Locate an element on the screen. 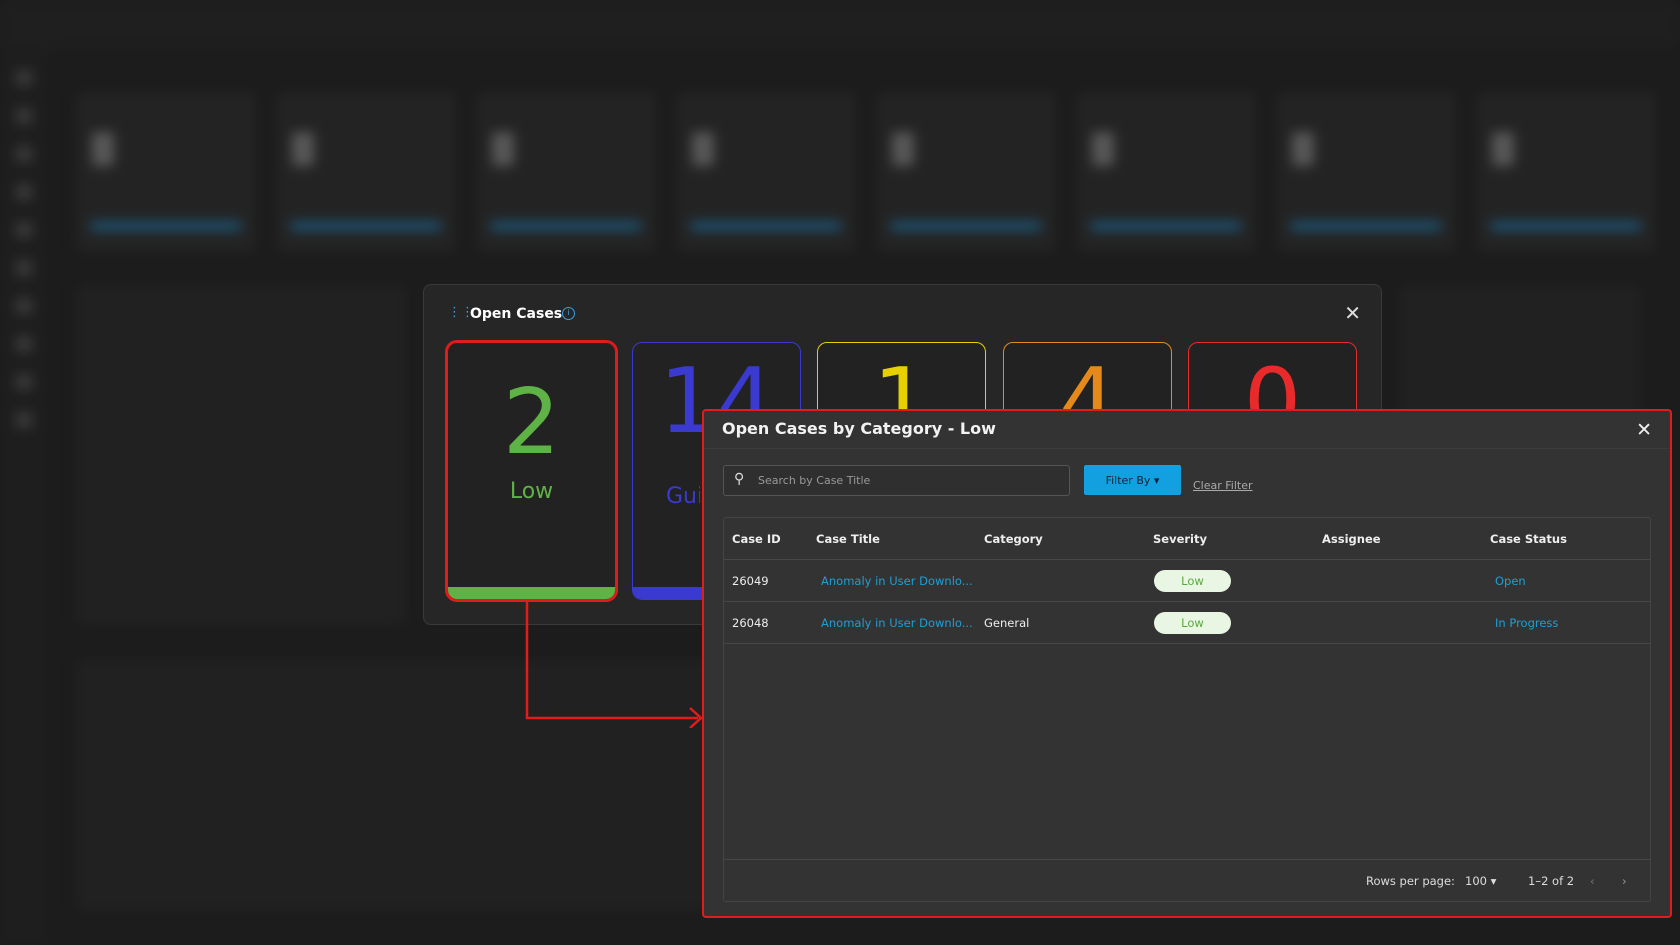 The width and height of the screenshot is (1680, 945). column-header: Case Status is located at coordinates (1528, 539).